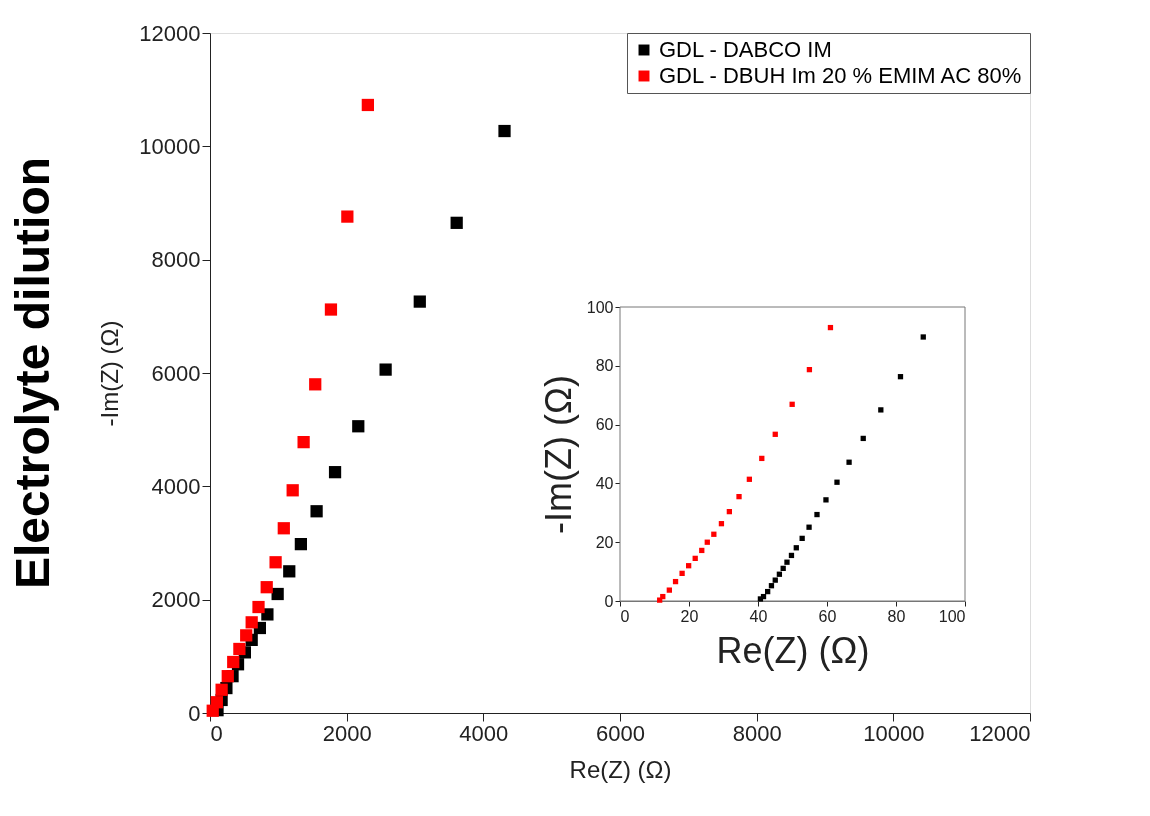 The image size is (1150, 816). Describe the element at coordinates (176, 486) in the screenshot. I see `y-tick-label: 4000` at that location.